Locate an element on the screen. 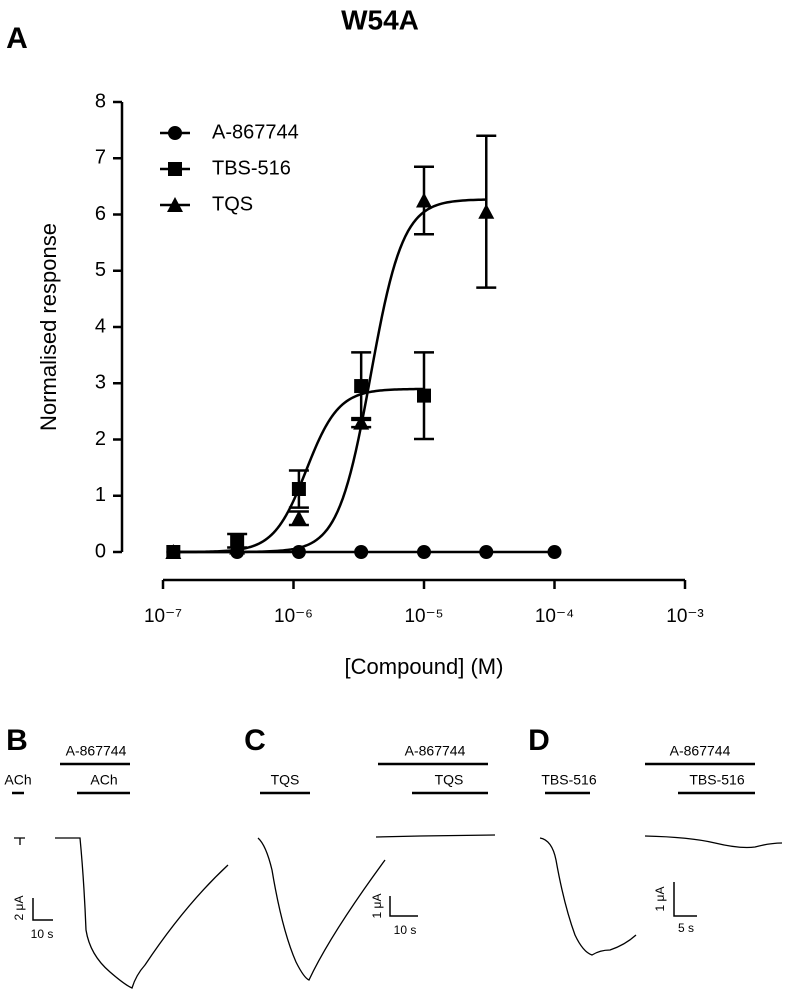  panel-label: D is located at coordinates (539, 740).